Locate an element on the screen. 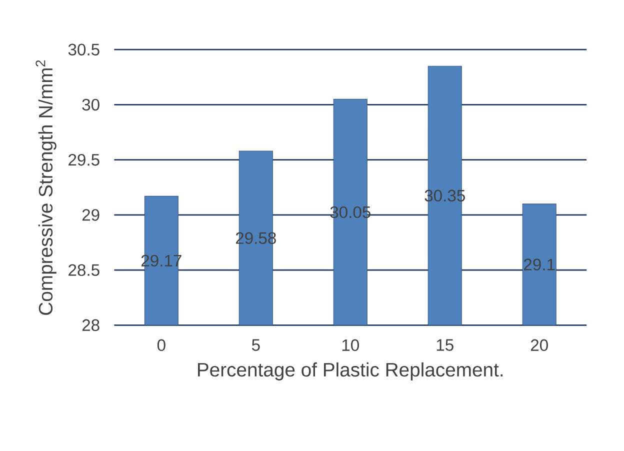  y-tick-label: 29 is located at coordinates (91, 214).